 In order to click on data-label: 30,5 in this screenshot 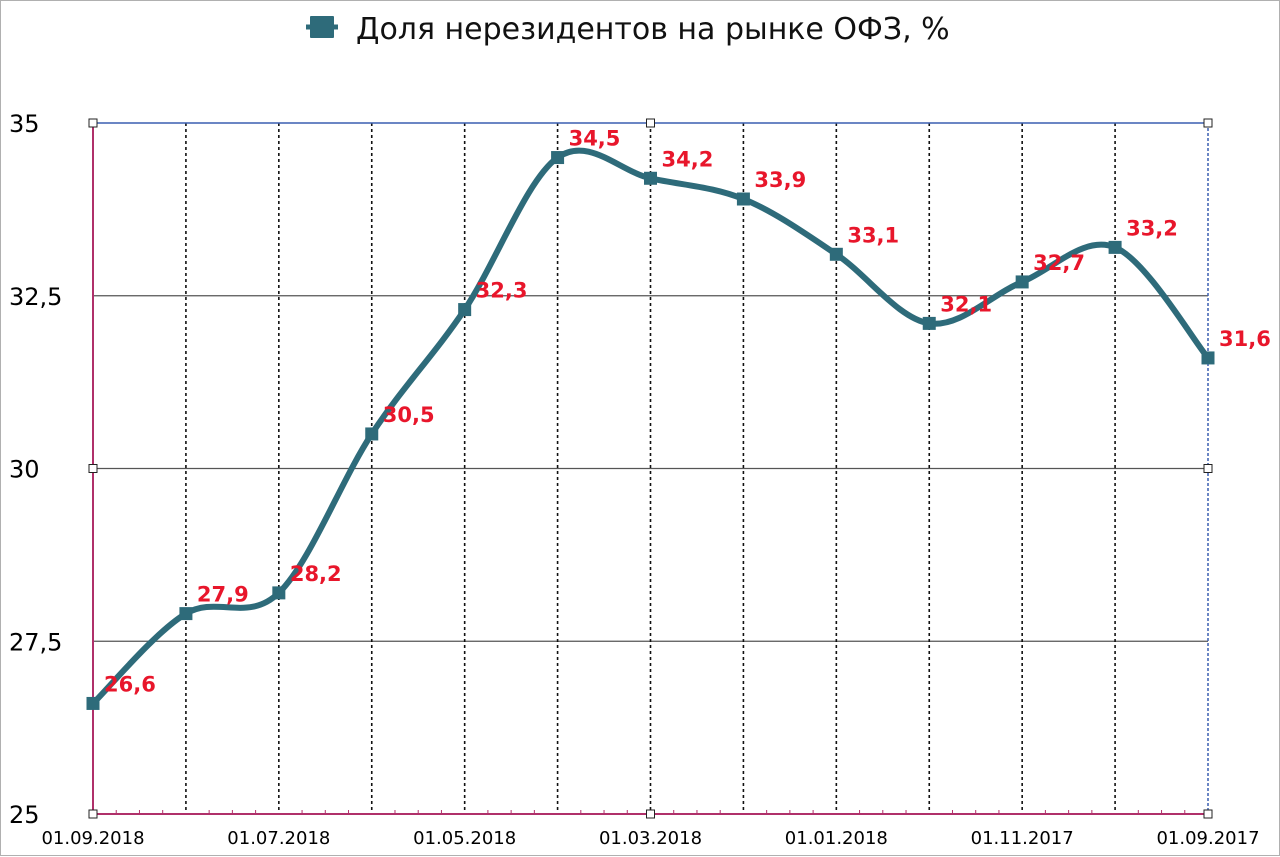, I will do `click(409, 415)`.